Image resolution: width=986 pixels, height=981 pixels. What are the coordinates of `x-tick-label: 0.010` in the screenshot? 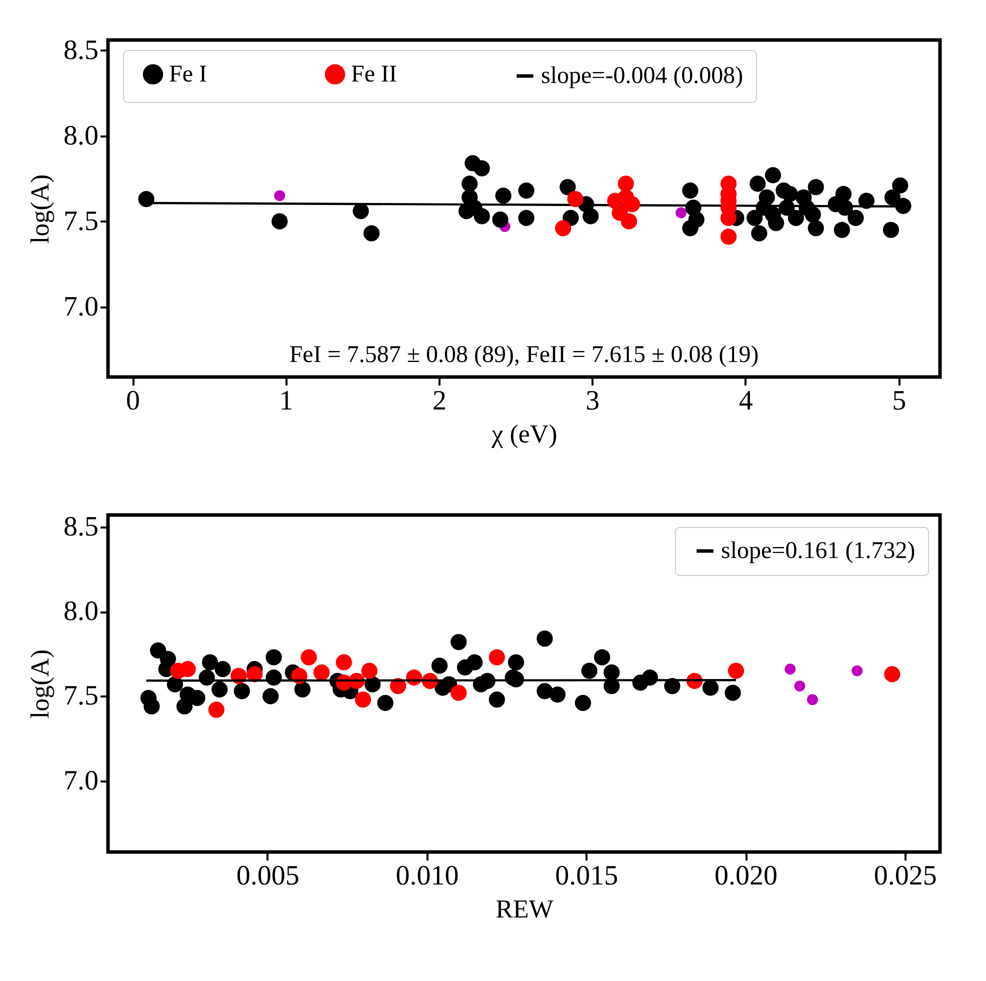 It's located at (427, 876).